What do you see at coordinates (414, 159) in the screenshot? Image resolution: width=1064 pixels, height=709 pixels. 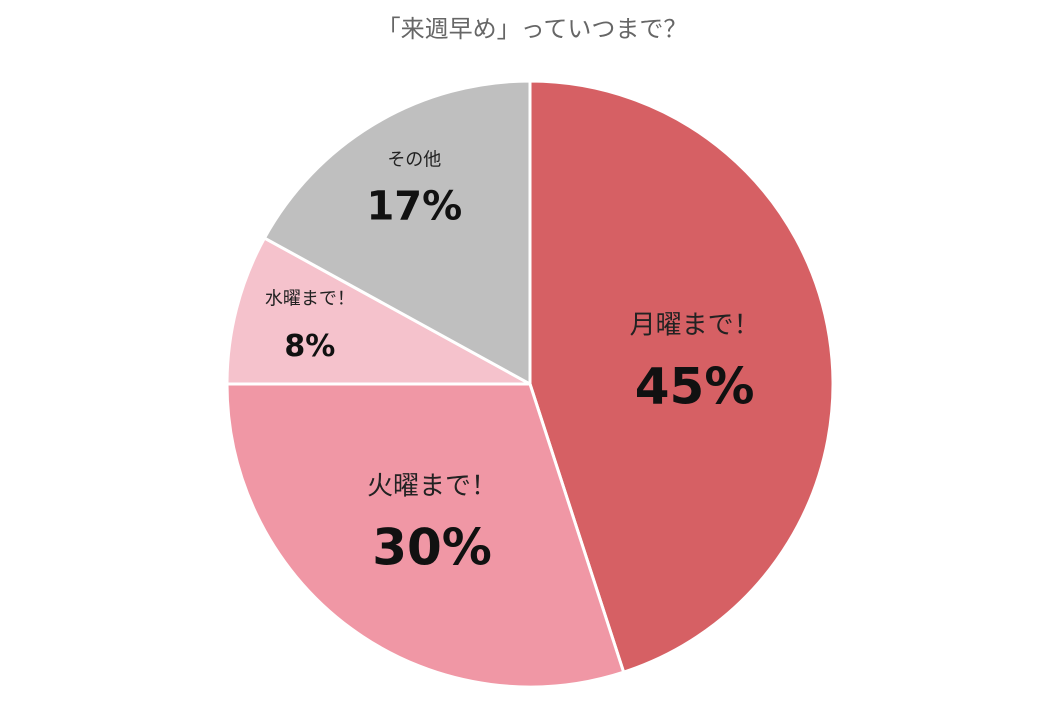 I see `slice-category-label: その他` at bounding box center [414, 159].